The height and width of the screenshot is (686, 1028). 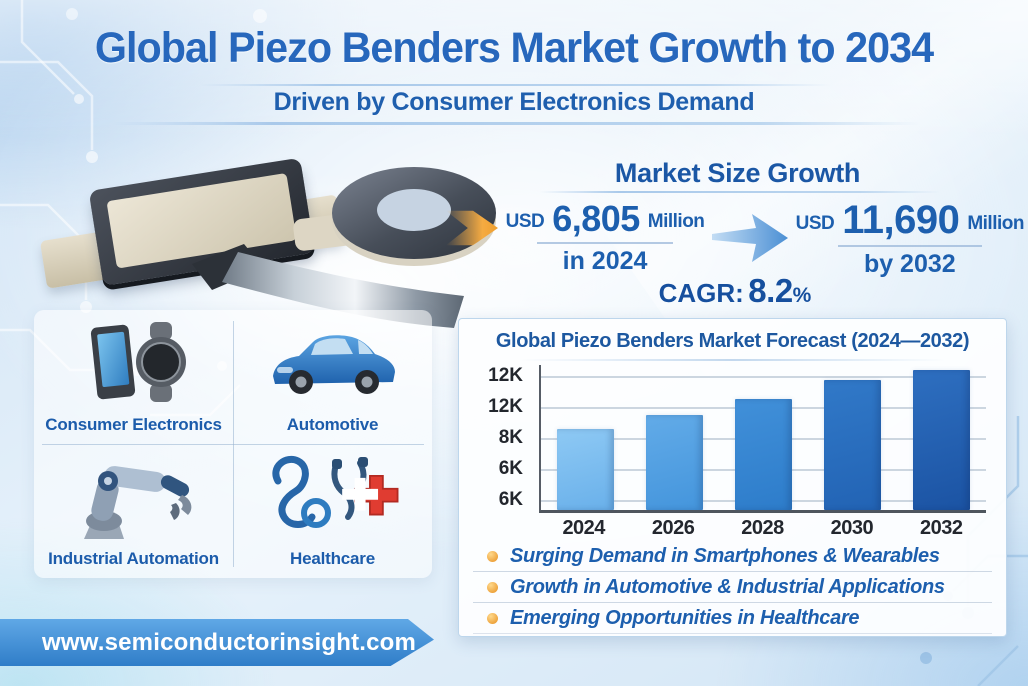 What do you see at coordinates (133, 496) in the screenshot?
I see `robot-arm-icon` at bounding box center [133, 496].